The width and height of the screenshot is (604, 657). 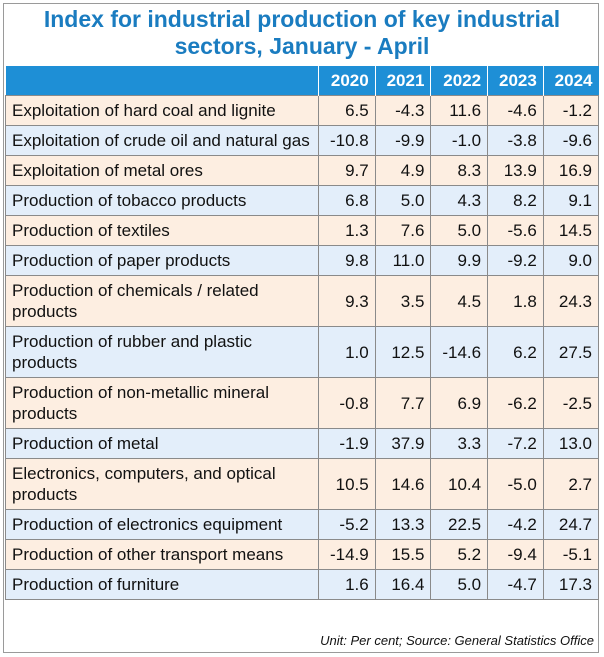 What do you see at coordinates (571, 140) in the screenshot?
I see `value-cell-2024: -9.6` at bounding box center [571, 140].